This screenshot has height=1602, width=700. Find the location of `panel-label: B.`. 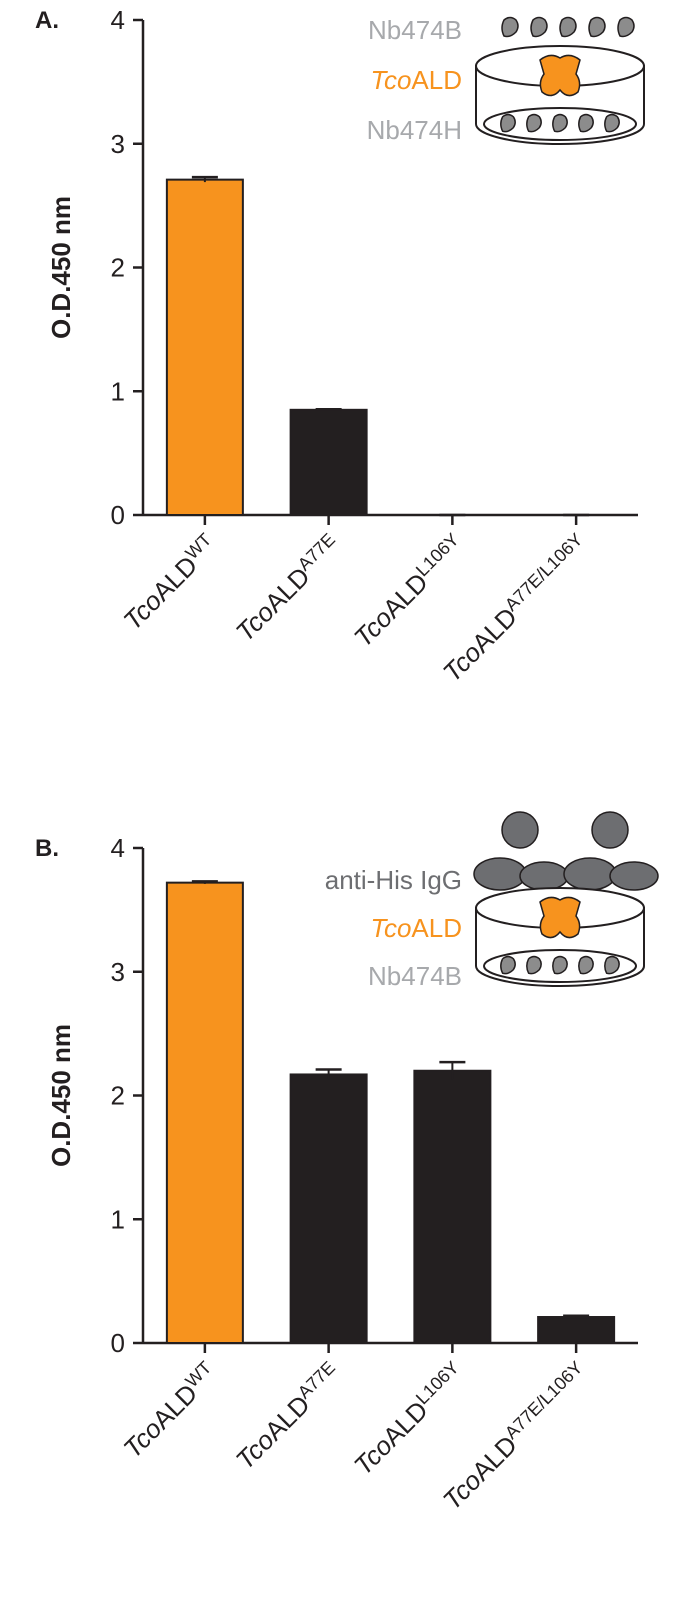

panel-label: B. is located at coordinates (47, 848).